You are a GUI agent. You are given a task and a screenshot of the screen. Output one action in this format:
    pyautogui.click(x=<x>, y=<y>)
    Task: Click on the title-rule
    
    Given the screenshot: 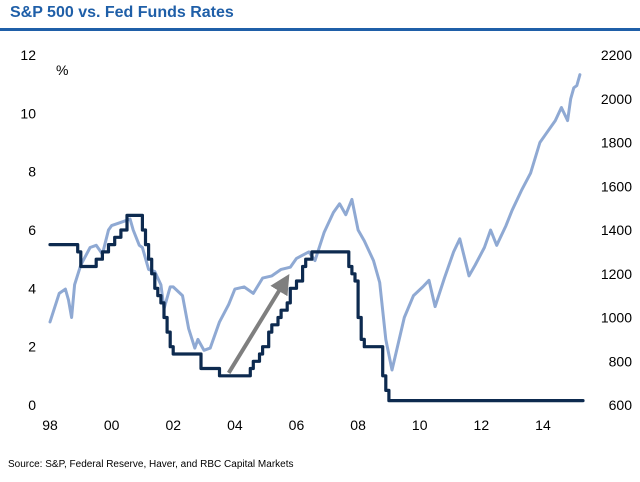 What is the action you would take?
    pyautogui.click(x=320, y=29)
    